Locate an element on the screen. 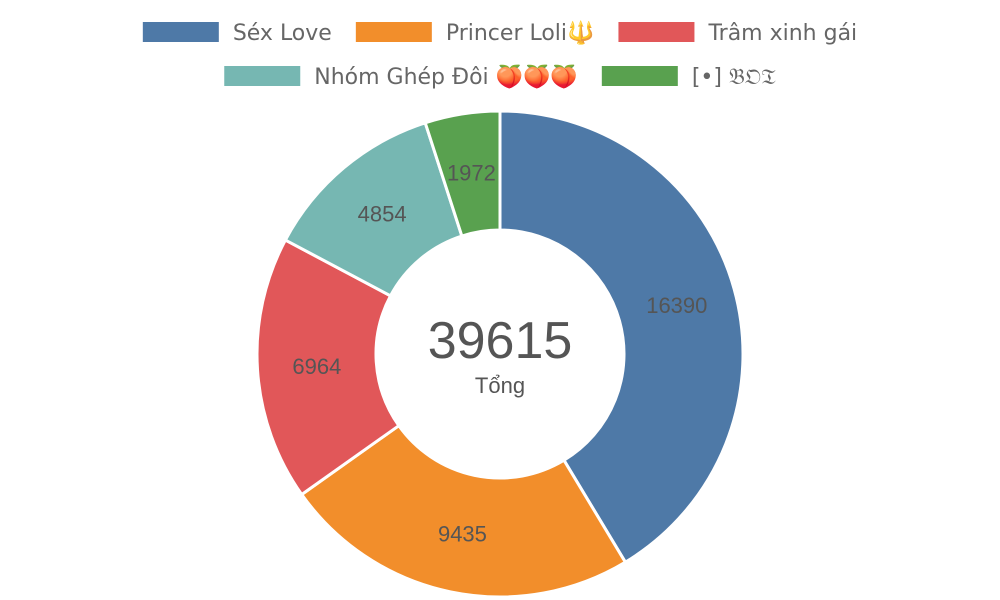  slice-value-label: 1972 is located at coordinates (471, 173).